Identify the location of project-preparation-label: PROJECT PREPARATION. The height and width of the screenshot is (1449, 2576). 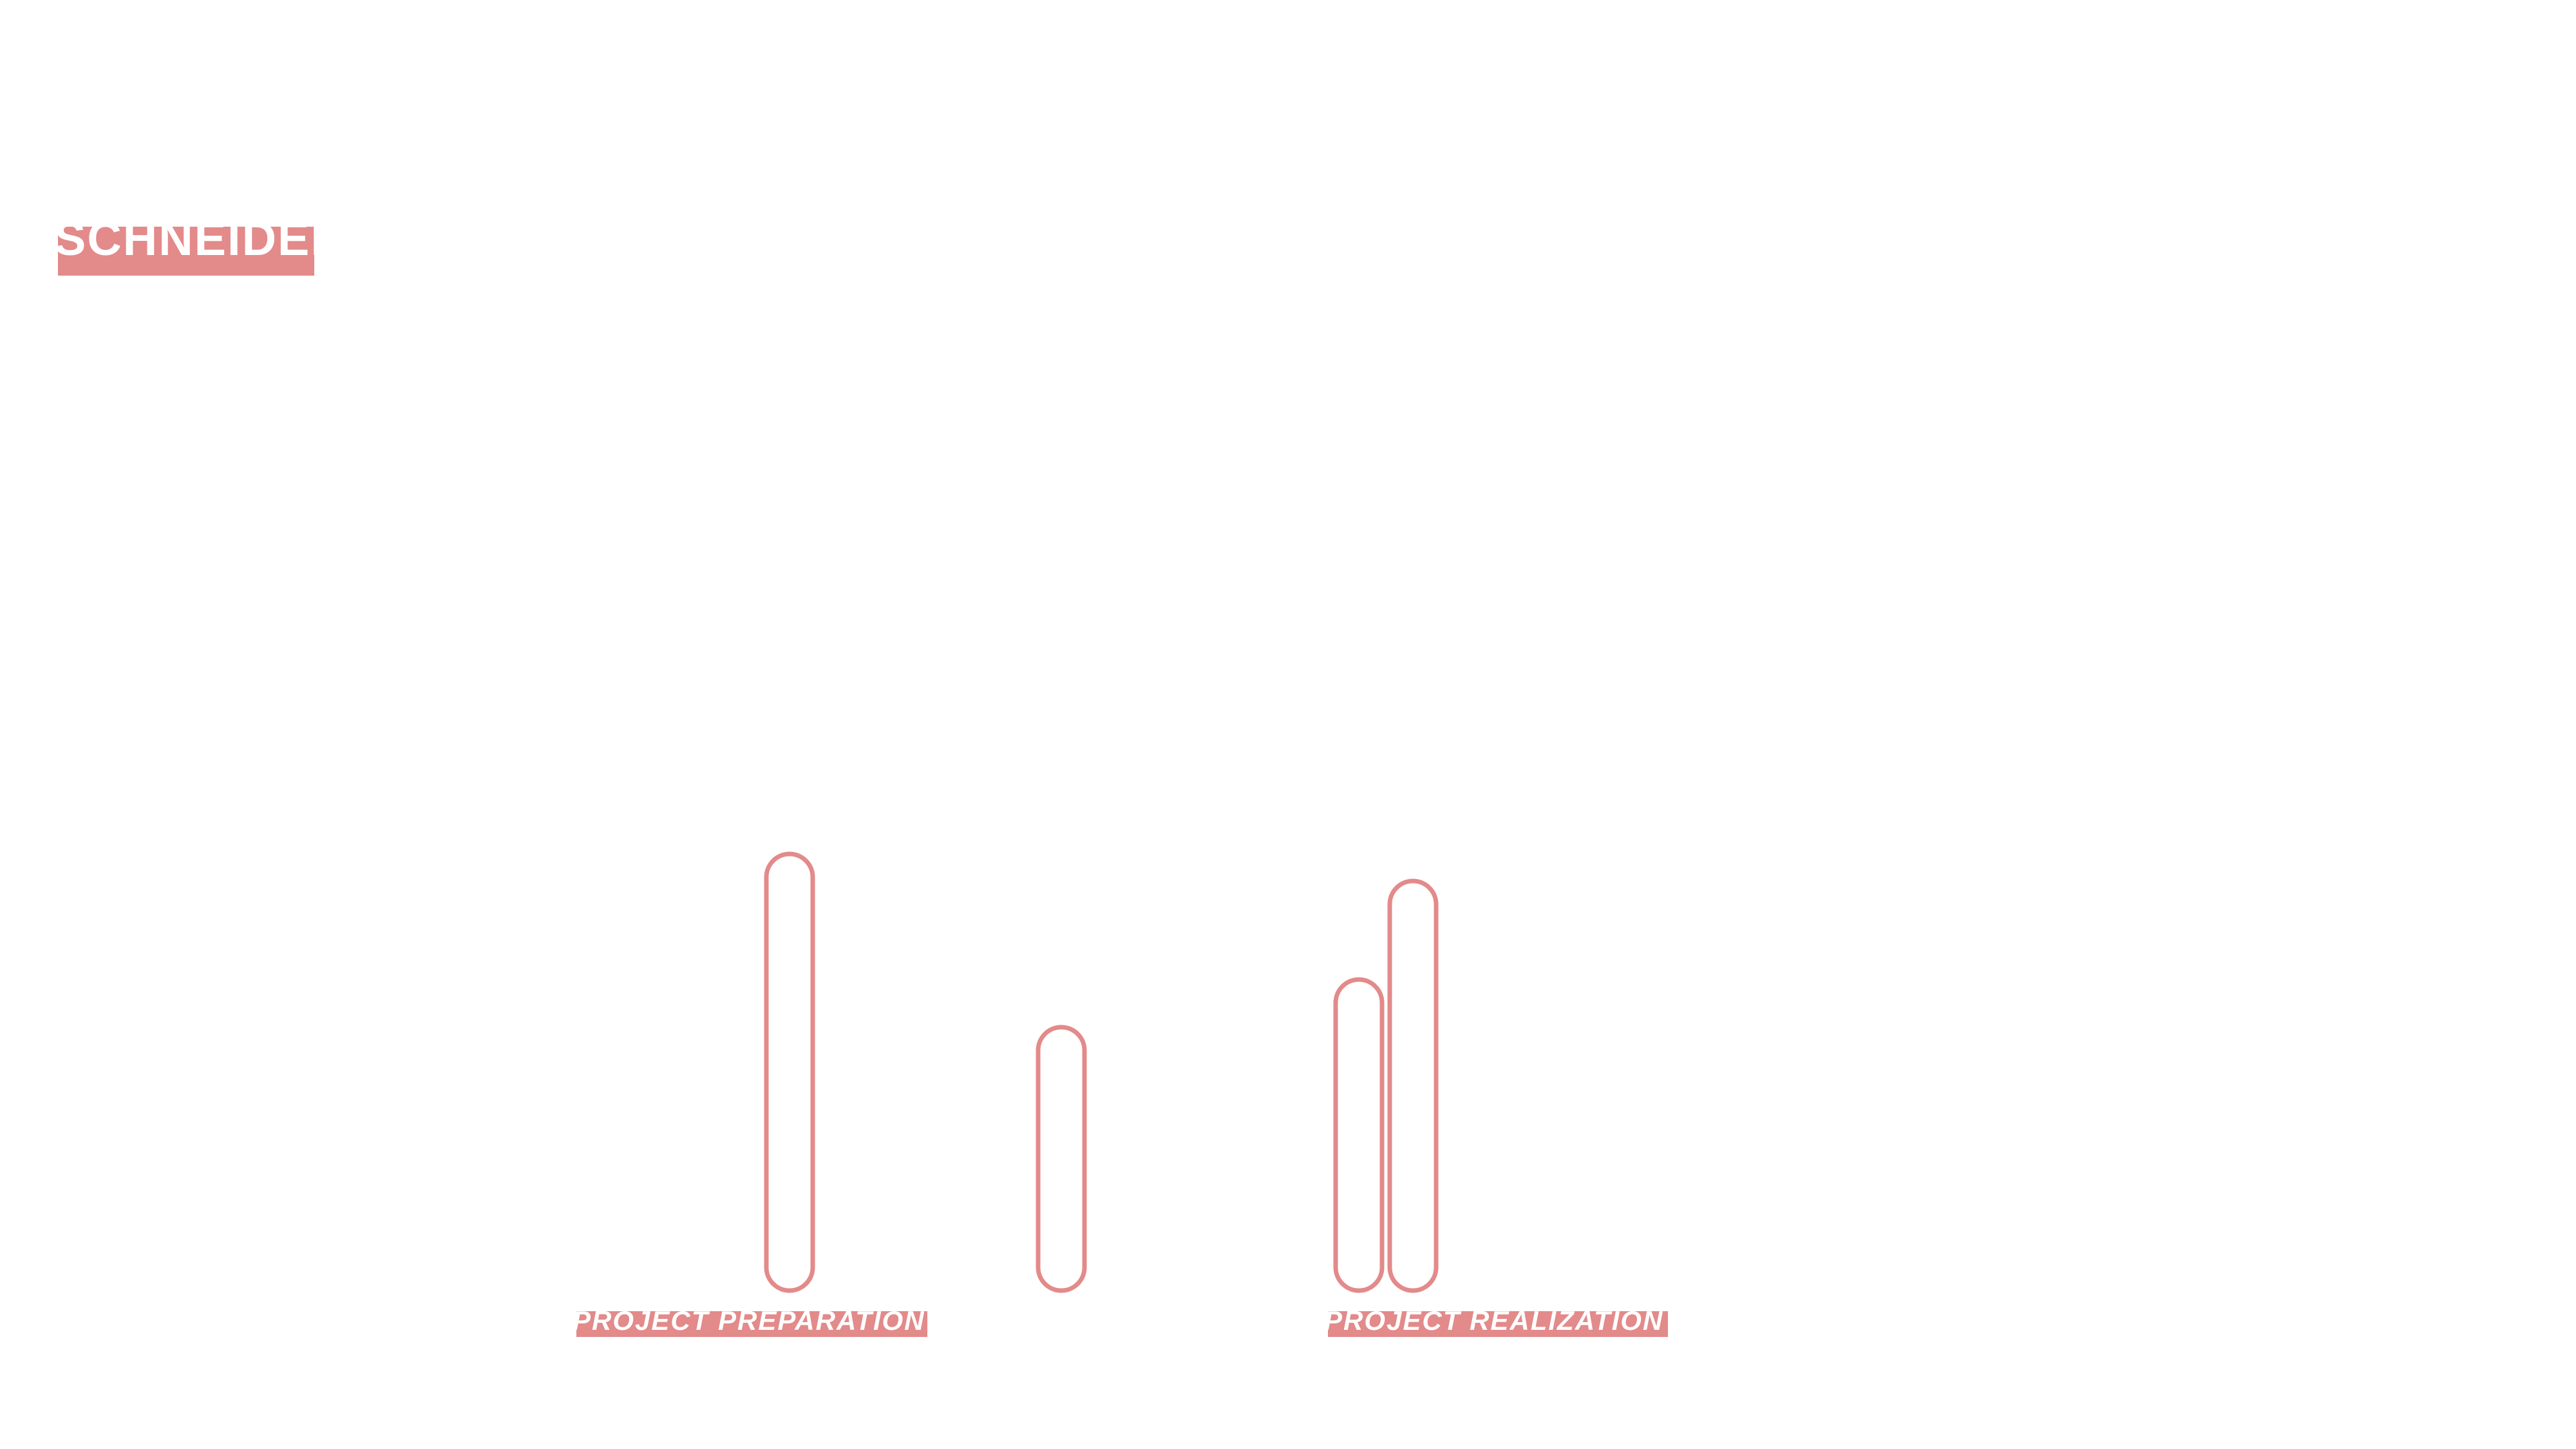
(751, 1324).